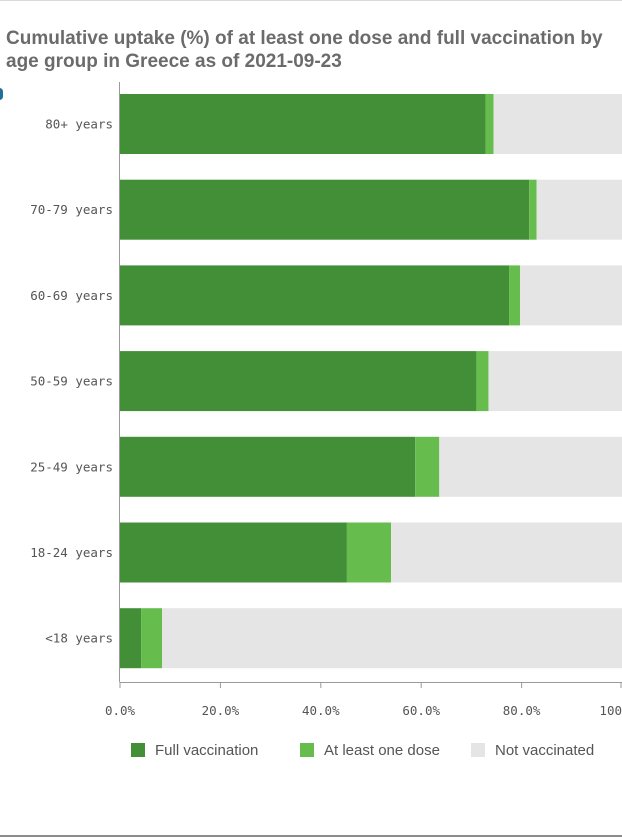 This screenshot has width=622, height=837. I want to click on category-label-50-59-years: 50-59 years, so click(71, 381).